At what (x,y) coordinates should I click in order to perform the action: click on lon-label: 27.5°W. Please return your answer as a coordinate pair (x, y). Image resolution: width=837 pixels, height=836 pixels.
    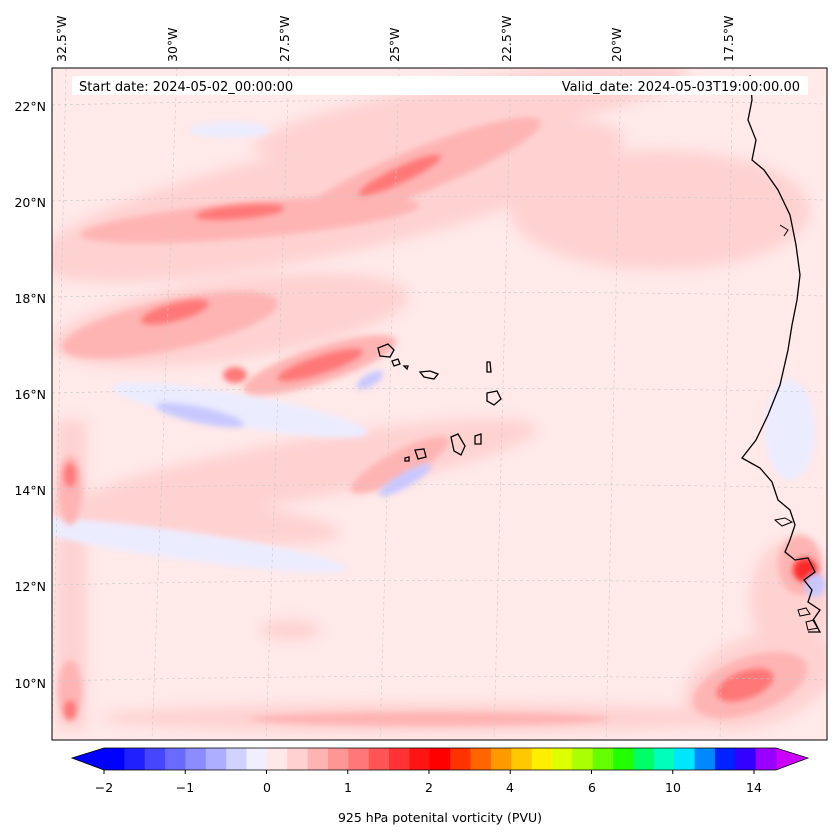
    Looking at the image, I should click on (284, 39).